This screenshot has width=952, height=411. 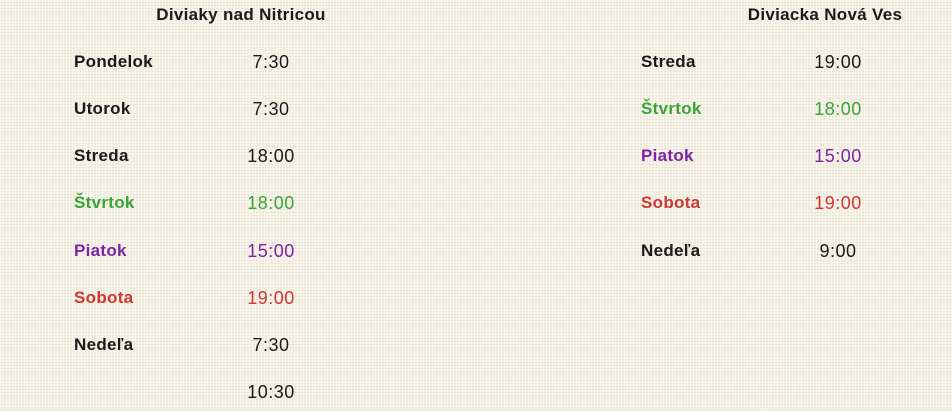 What do you see at coordinates (102, 108) in the screenshot?
I see `day-label: Utorok` at bounding box center [102, 108].